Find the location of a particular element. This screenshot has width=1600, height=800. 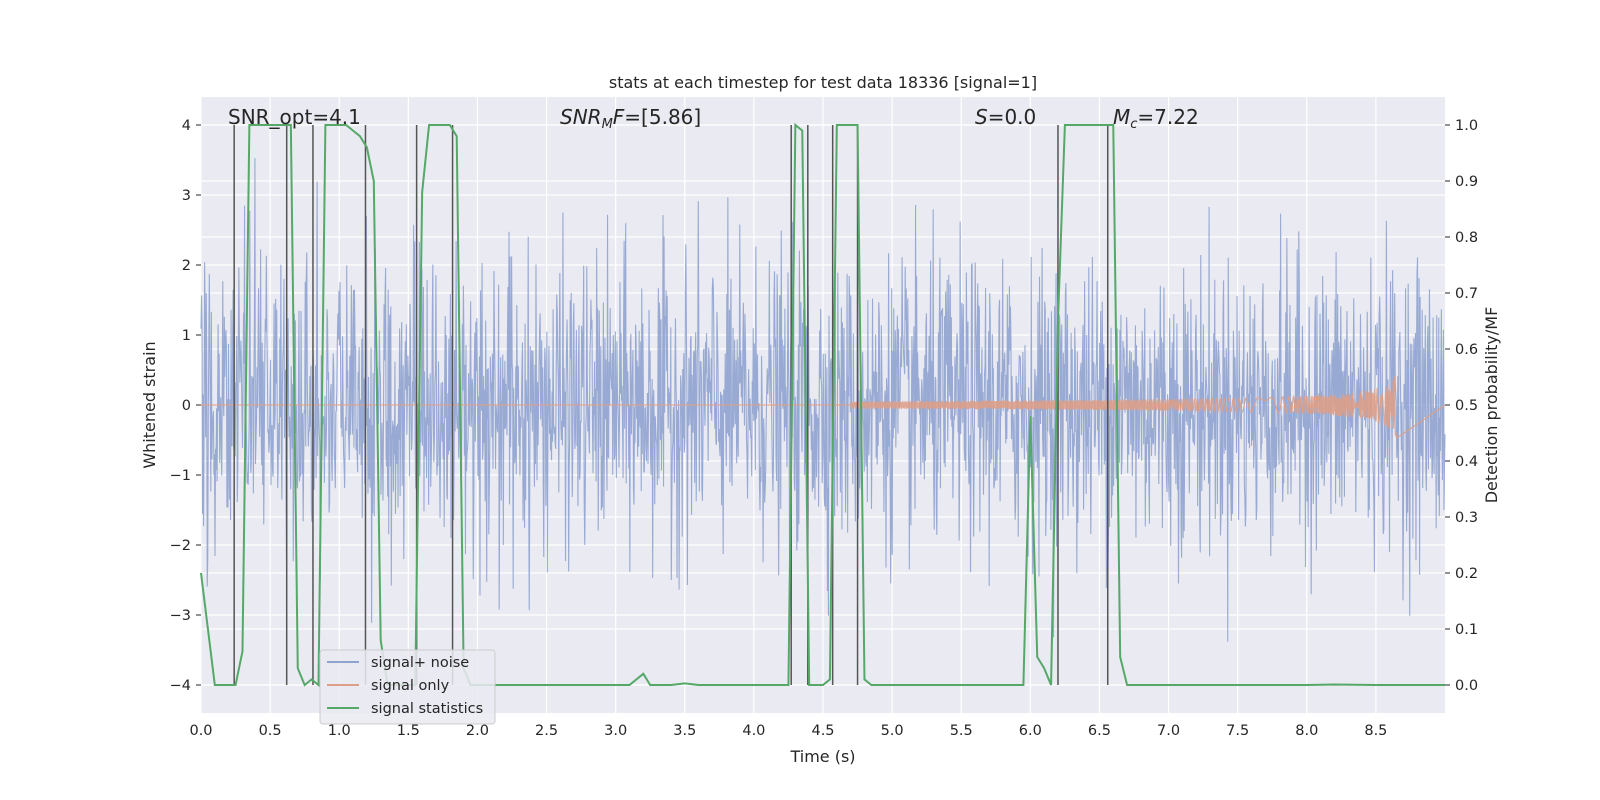

y2-tick-label: 0.5 is located at coordinates (1466, 406).